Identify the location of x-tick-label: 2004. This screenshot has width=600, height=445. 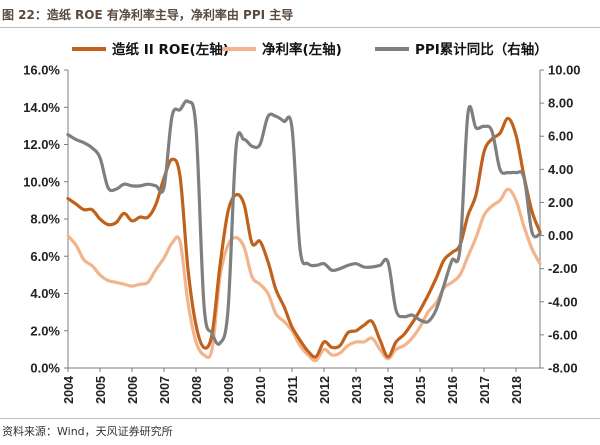
(69, 390).